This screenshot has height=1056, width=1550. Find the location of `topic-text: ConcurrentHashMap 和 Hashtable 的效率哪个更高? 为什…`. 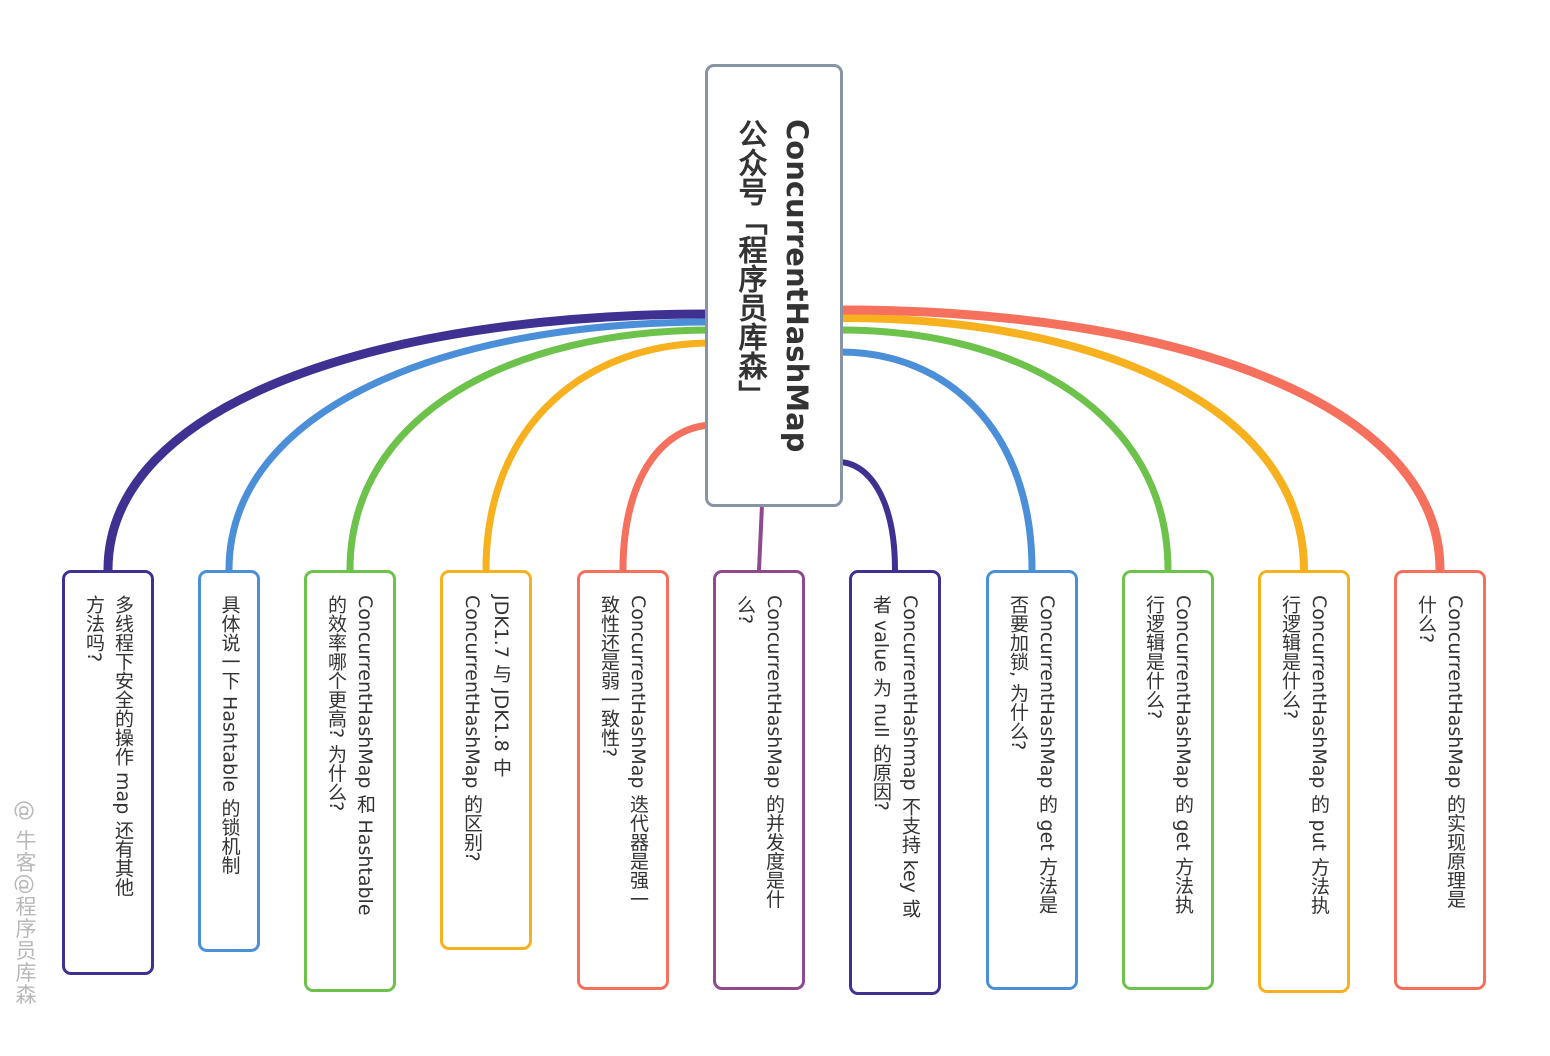

topic-text: ConcurrentHashMap 和 Hashtable 的效率哪个更高? 为什… is located at coordinates (350, 755).